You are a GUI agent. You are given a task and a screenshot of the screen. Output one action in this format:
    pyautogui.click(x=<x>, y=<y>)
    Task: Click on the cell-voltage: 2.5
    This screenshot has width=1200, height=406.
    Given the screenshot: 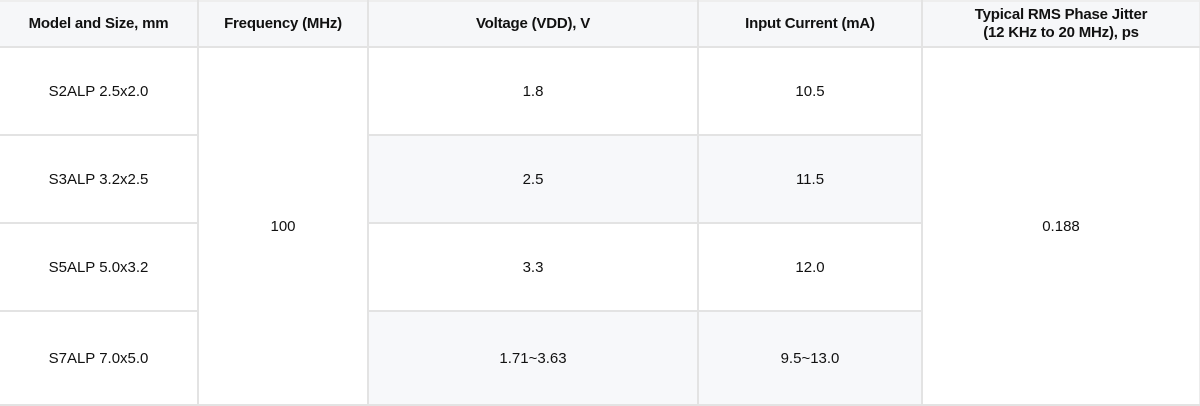 What is the action you would take?
    pyautogui.click(x=533, y=179)
    